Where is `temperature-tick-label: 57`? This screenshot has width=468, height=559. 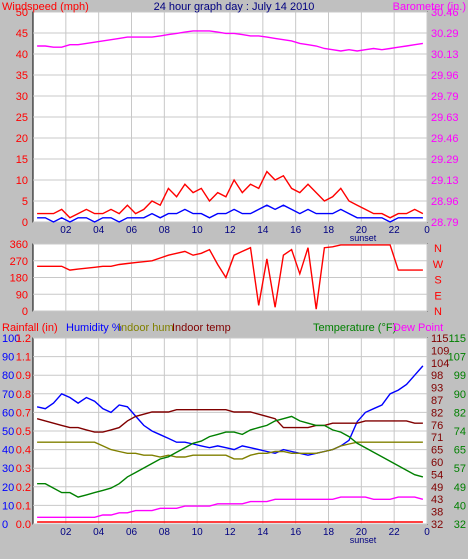
temperature-tick-label: 57 is located at coordinates (460, 469).